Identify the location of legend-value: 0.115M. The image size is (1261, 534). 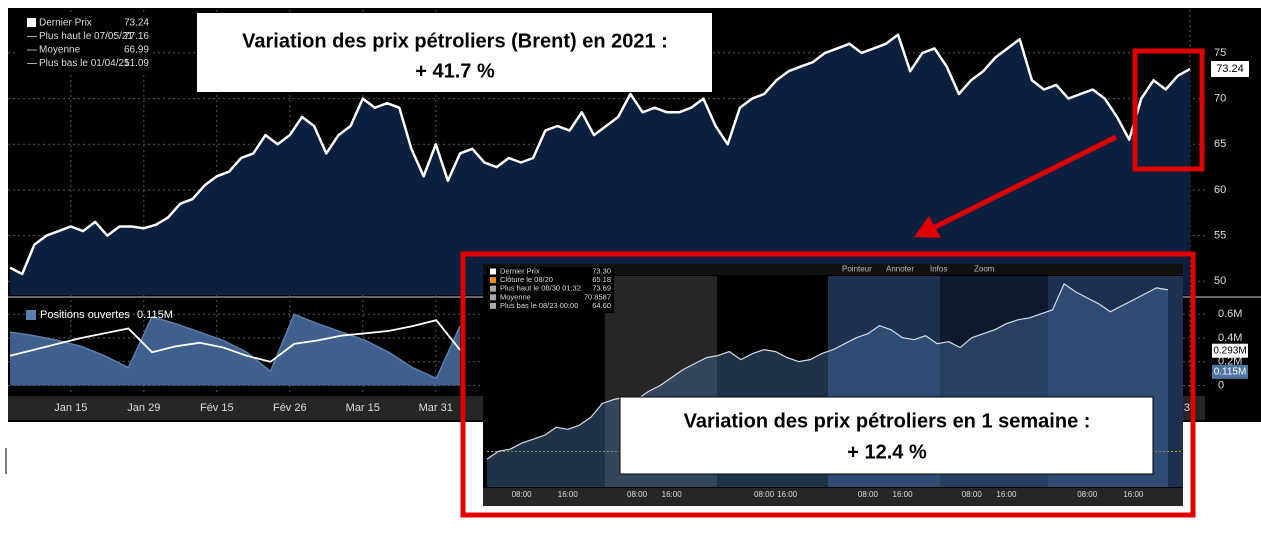
(155, 315).